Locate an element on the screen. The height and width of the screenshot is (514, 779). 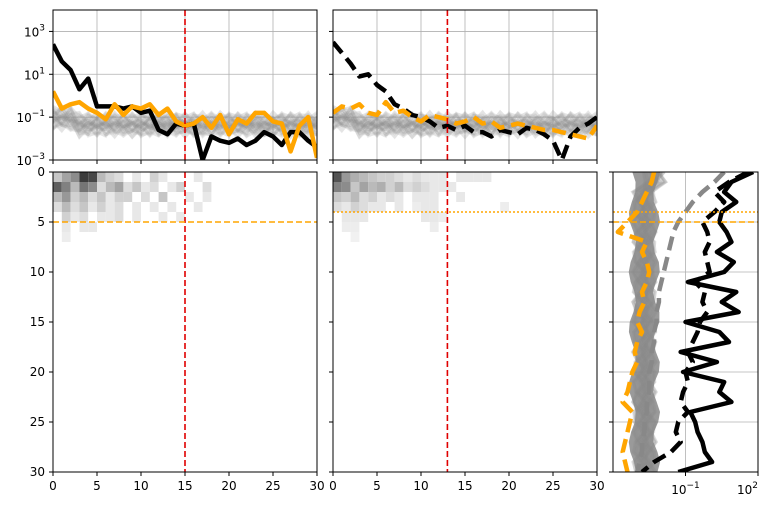
x-tick-label: 5 is located at coordinates (377, 486).